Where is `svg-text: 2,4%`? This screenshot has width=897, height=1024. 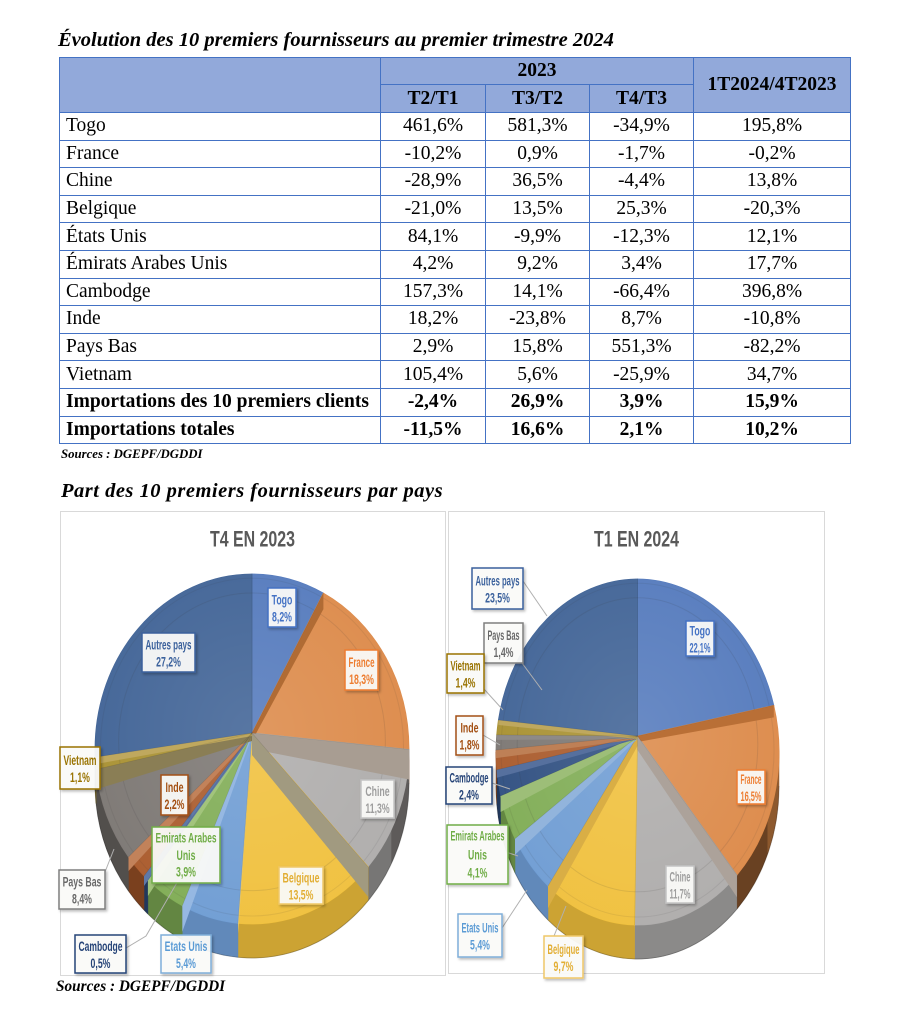
svg-text: 2,4% is located at coordinates (469, 796).